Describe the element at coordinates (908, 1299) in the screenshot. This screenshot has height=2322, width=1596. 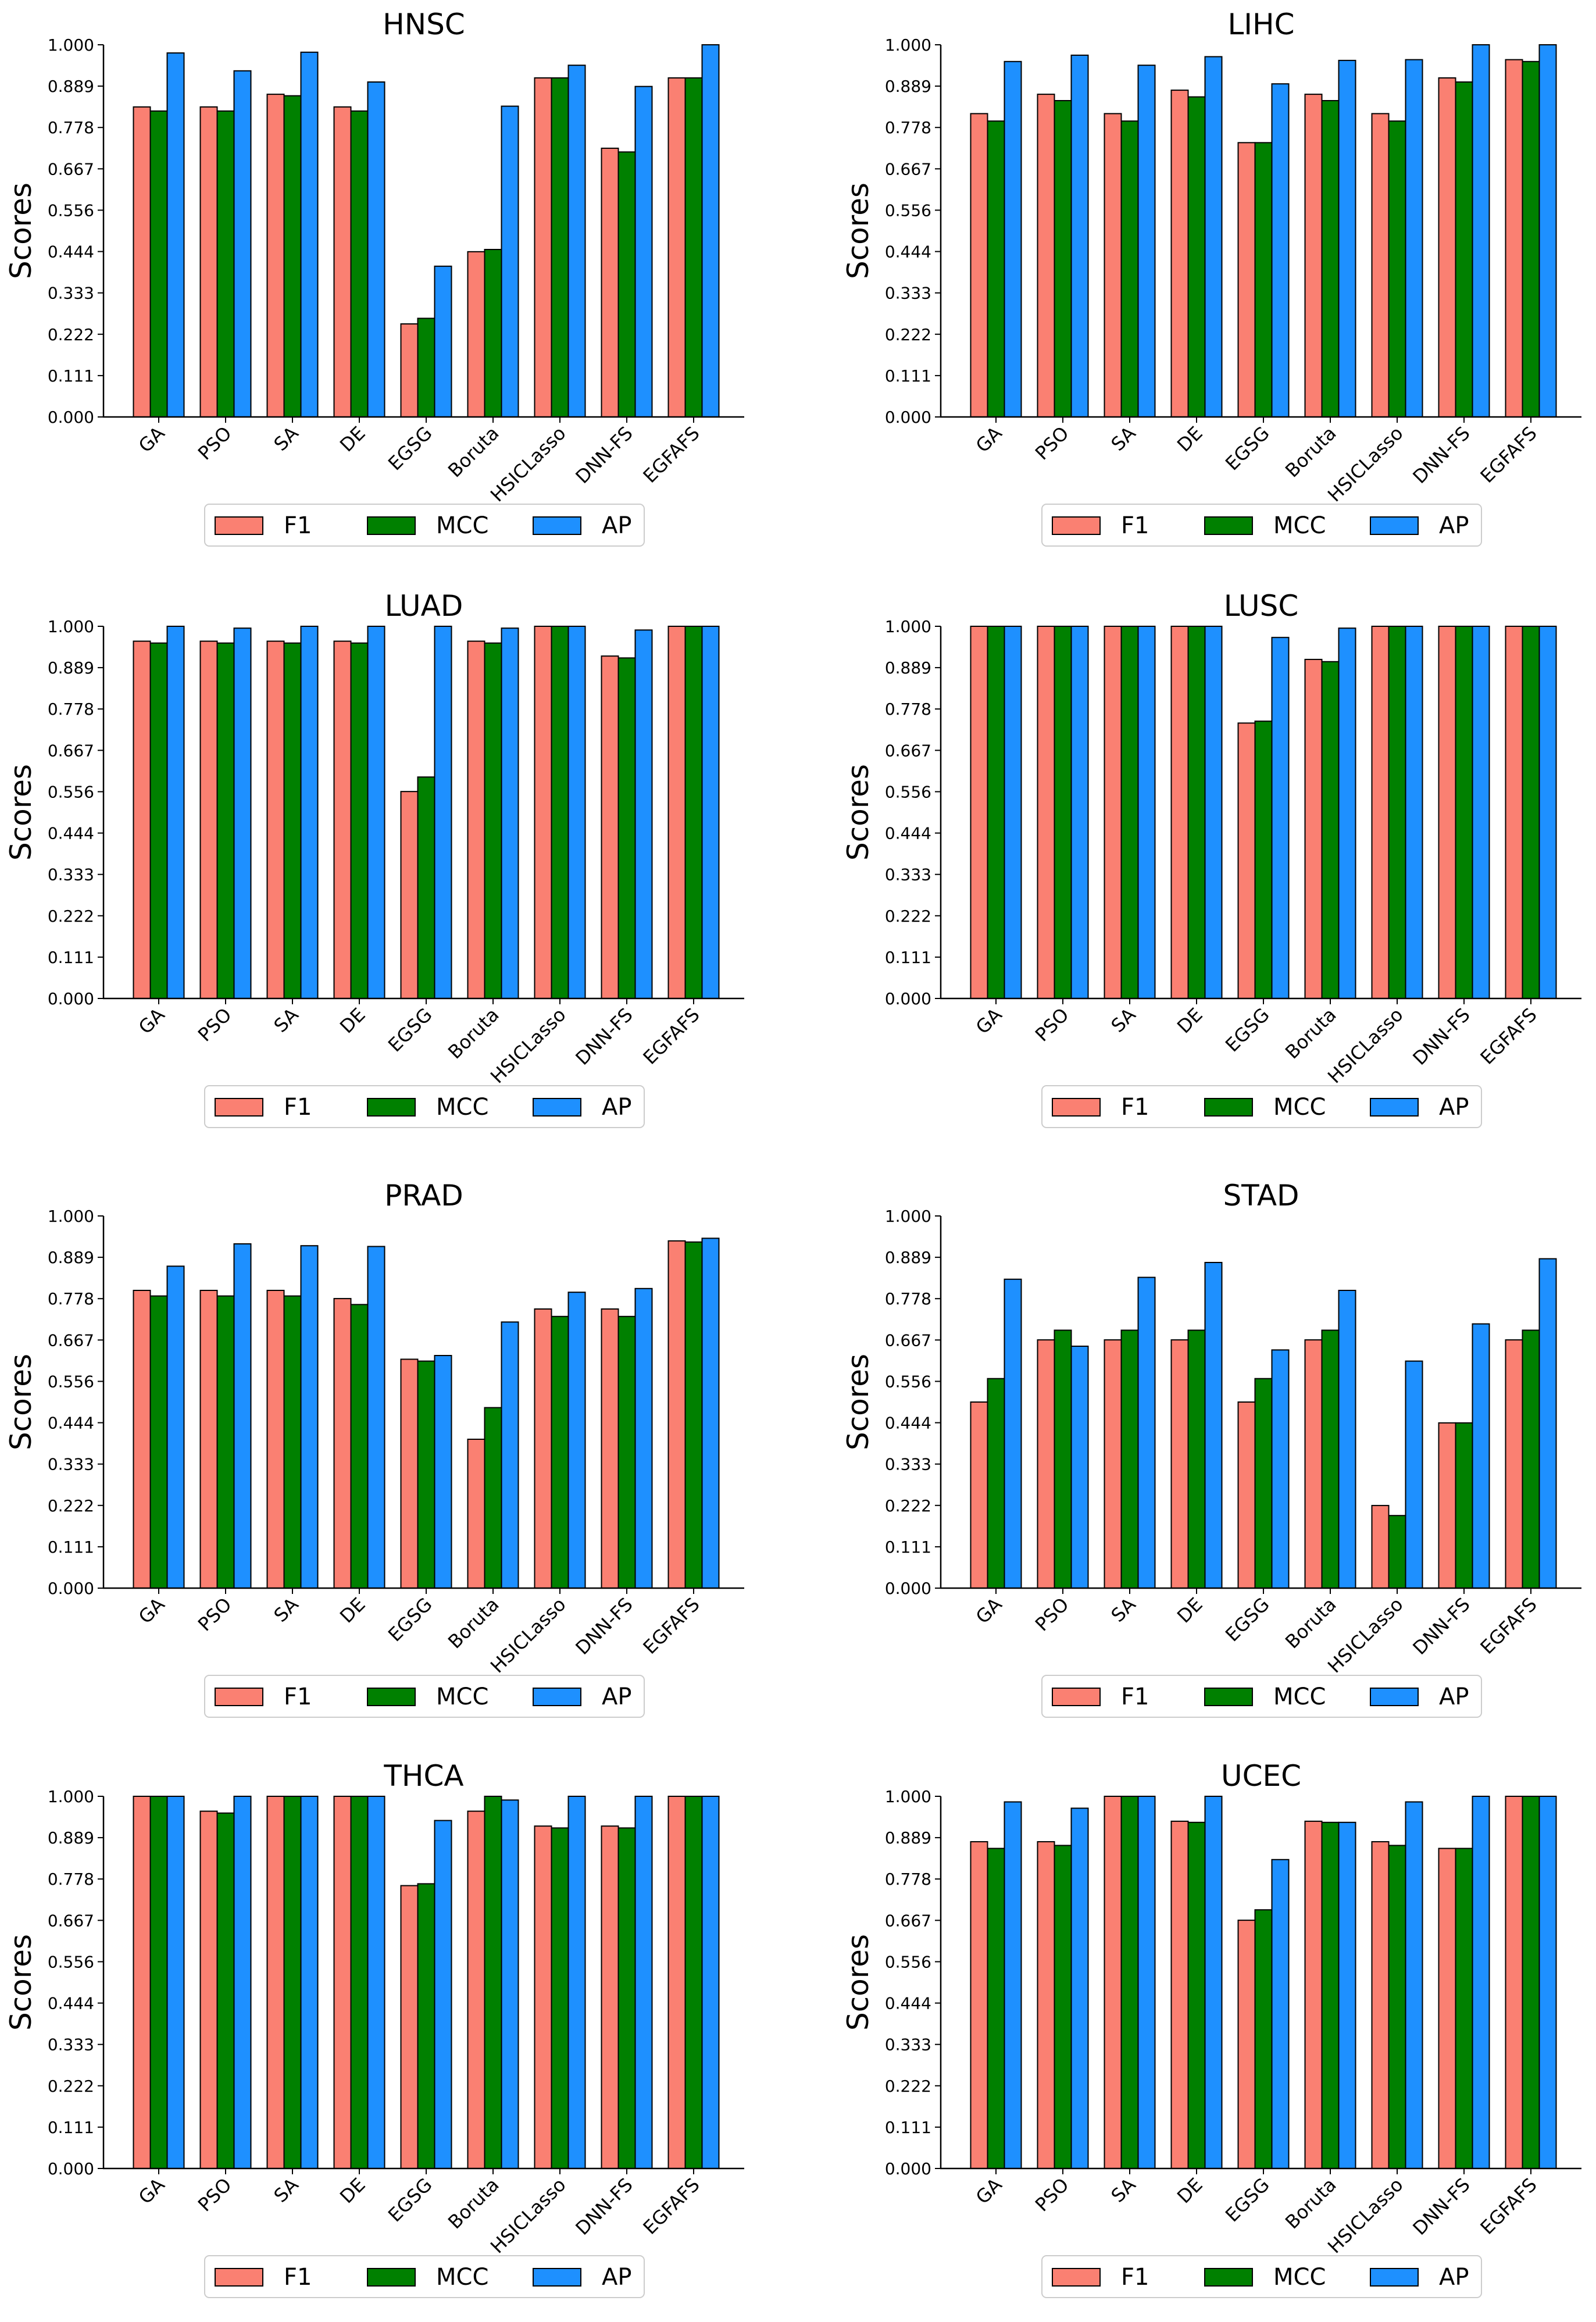
I see `y-tick-label: 0.778` at that location.